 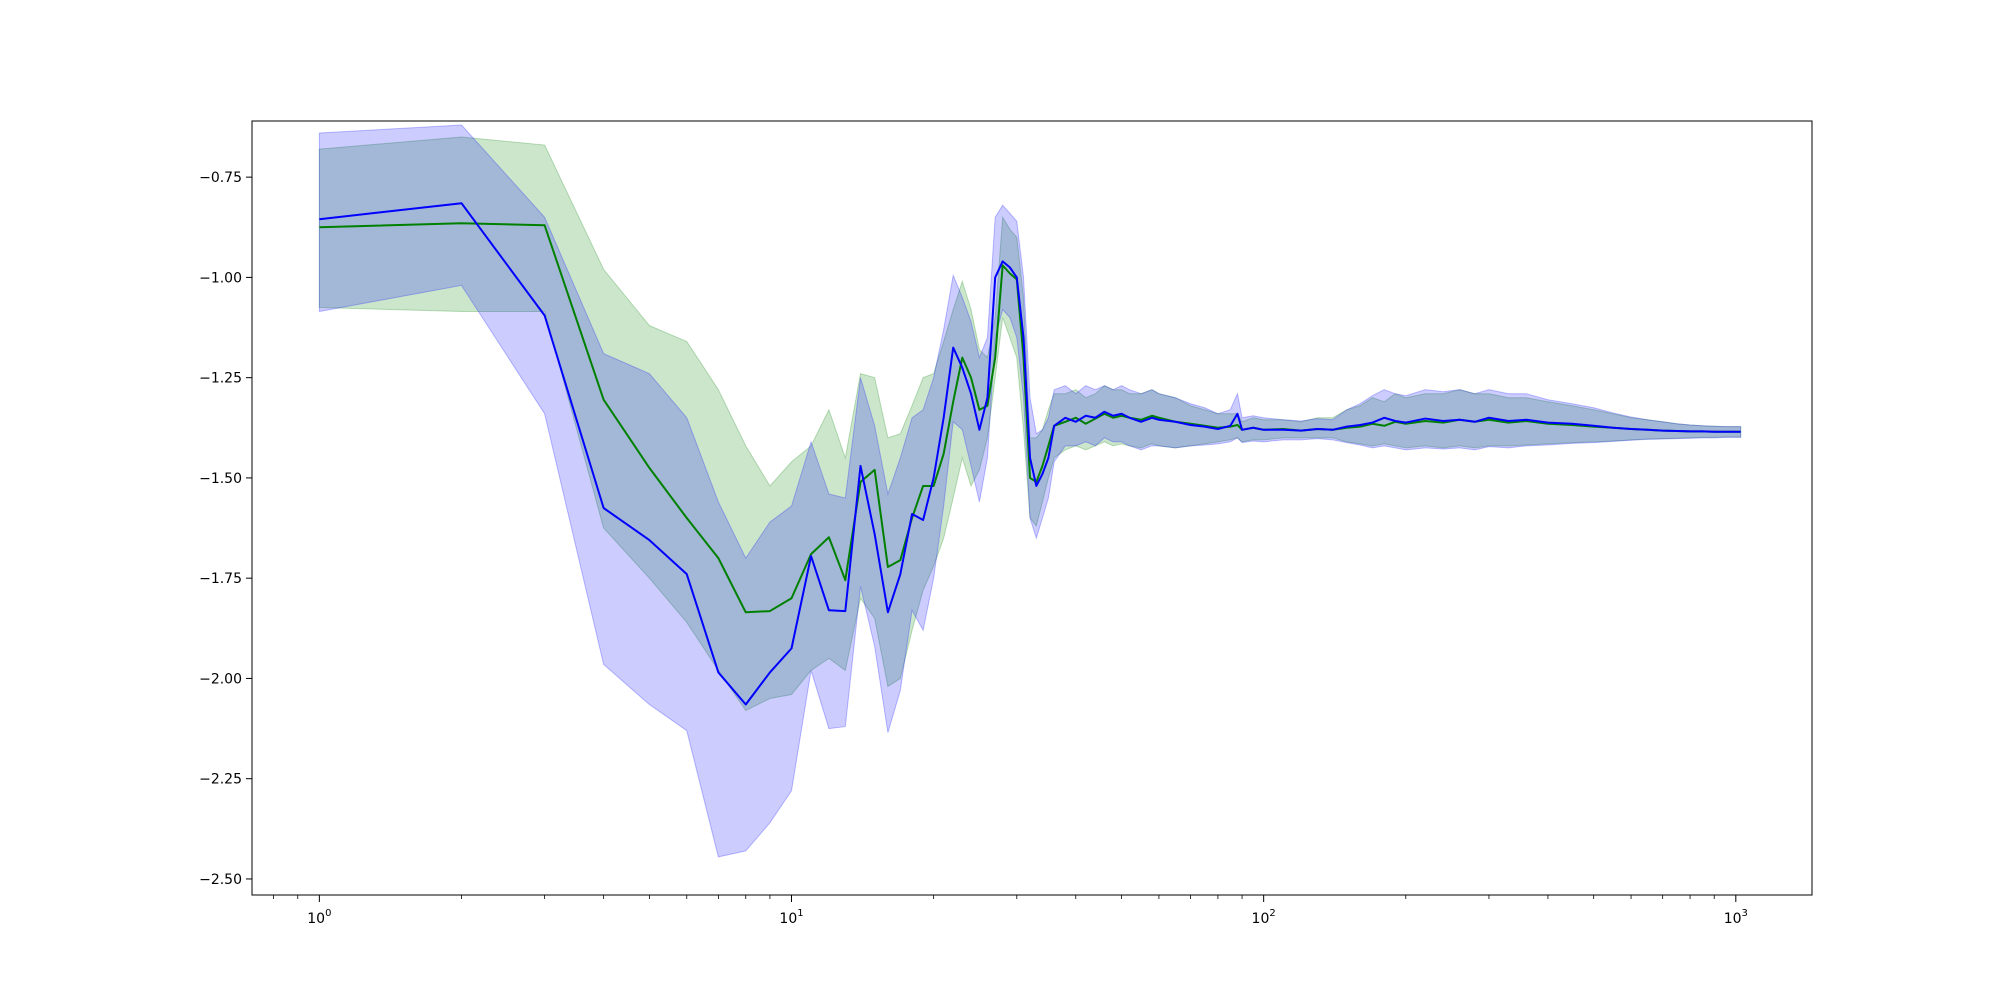 What do you see at coordinates (319, 917) in the screenshot?
I see `x-tick-label: 10⁰` at bounding box center [319, 917].